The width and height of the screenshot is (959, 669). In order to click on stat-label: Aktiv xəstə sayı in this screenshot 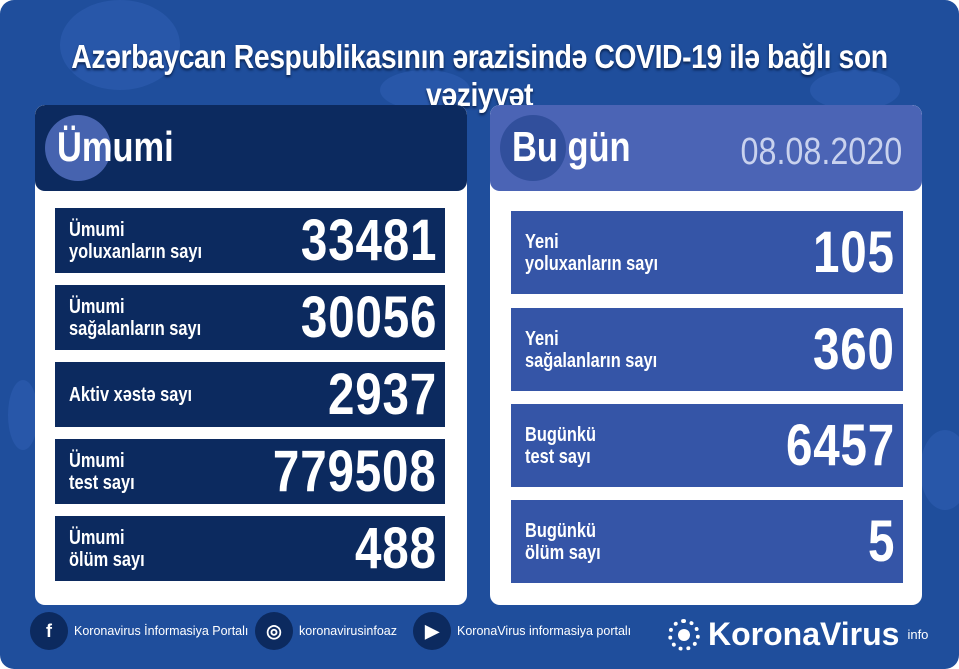, I will do `click(131, 394)`.